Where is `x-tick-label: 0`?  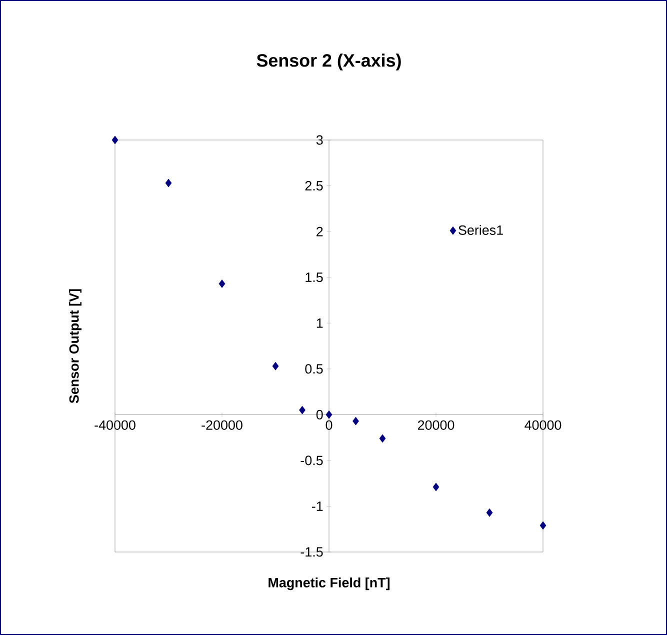 x-tick-label: 0 is located at coordinates (329, 425).